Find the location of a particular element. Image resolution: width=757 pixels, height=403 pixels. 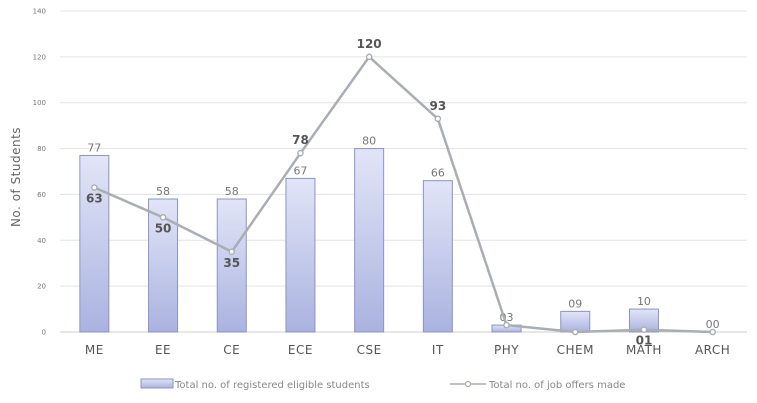

bar-data-label: 80 is located at coordinates (369, 141).